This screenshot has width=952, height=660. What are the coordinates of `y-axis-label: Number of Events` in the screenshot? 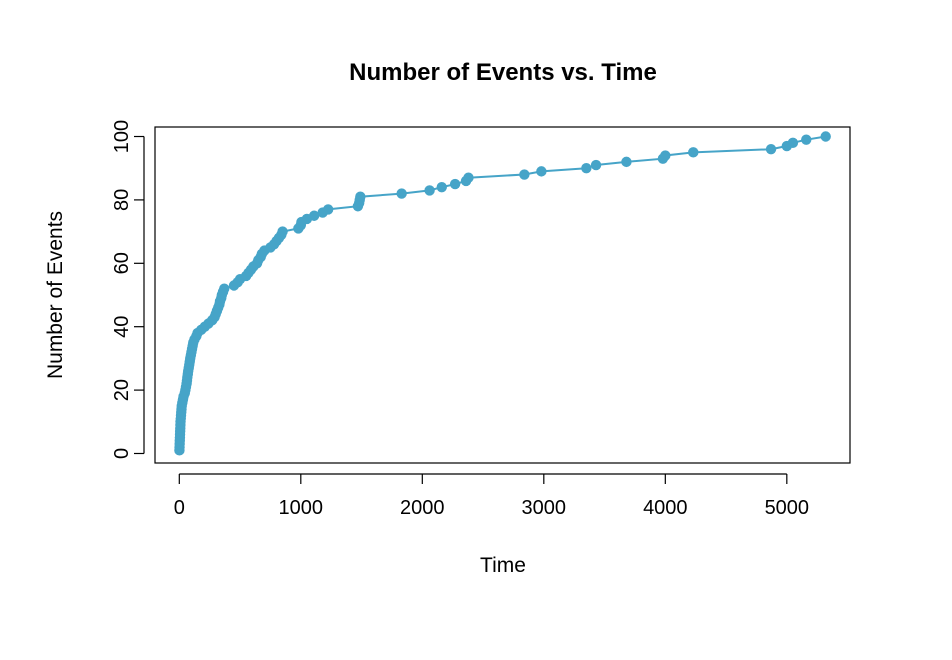 It's located at (55, 295).